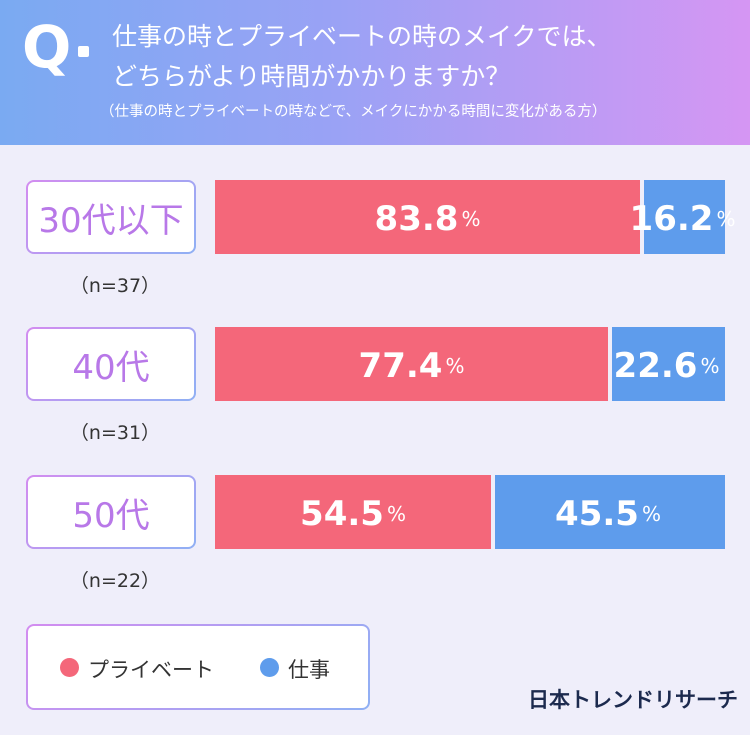  Describe the element at coordinates (111, 512) in the screenshot. I see `group-label-50s: 50代` at that location.